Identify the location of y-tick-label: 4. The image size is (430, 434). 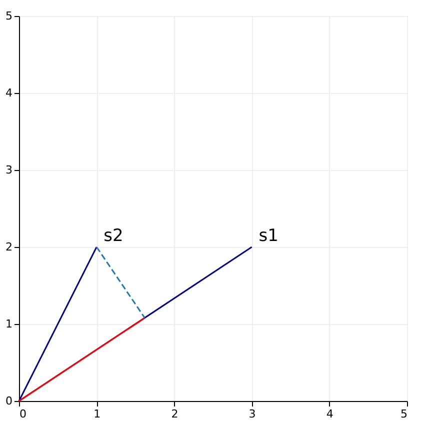
(9, 93).